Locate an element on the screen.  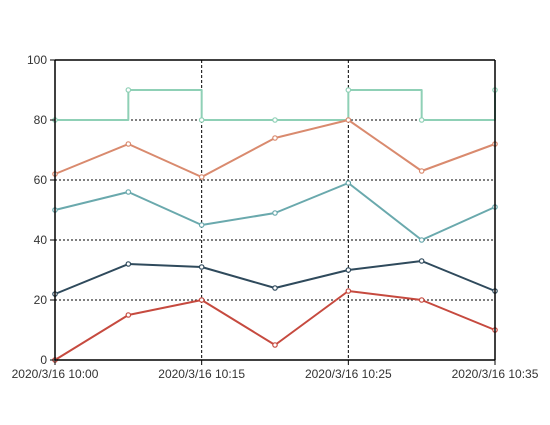
x-tick-label: 2020/3/16 10:15 is located at coordinates (201, 374).